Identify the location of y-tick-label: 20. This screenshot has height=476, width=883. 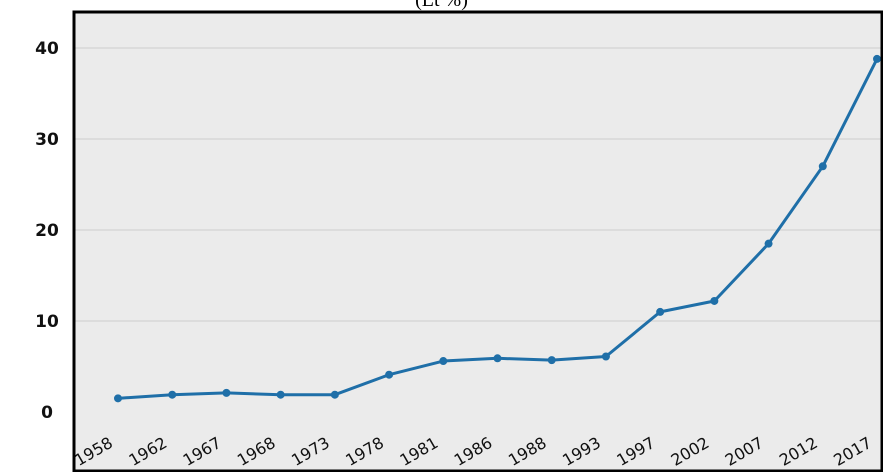
(47, 231).